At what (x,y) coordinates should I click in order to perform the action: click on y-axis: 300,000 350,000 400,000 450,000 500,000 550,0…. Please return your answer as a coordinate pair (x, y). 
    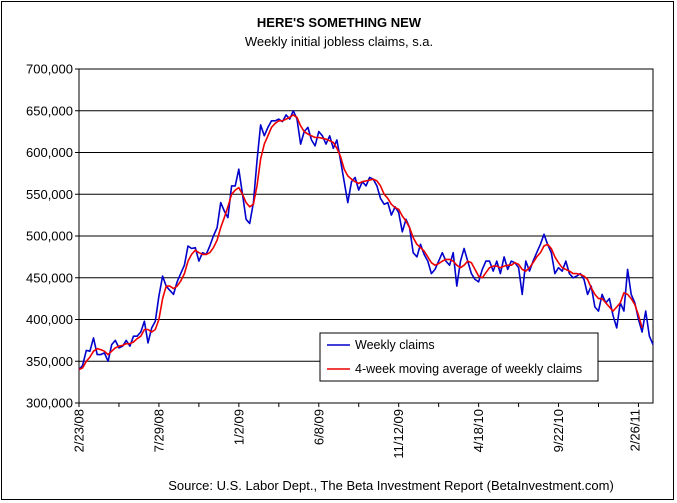
    Looking at the image, I should click on (52, 236).